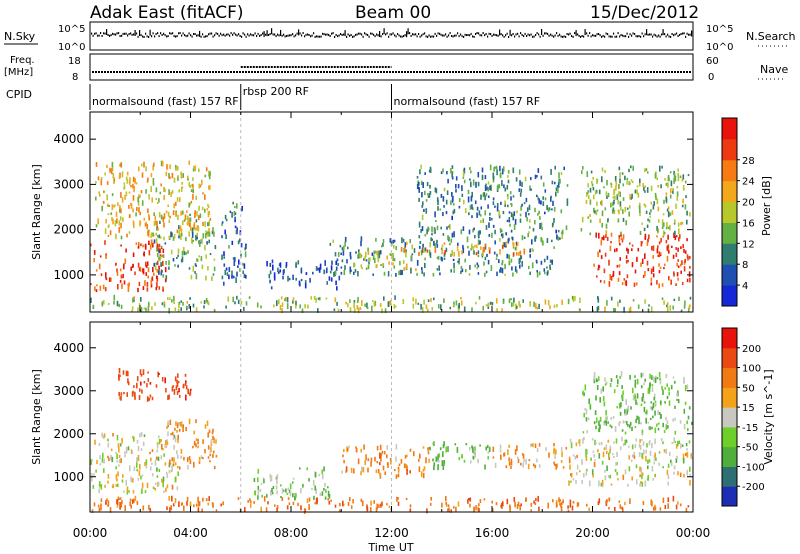 This screenshot has width=800, height=554. Describe the element at coordinates (642, 260) in the screenshot. I see `power-region` at that location.